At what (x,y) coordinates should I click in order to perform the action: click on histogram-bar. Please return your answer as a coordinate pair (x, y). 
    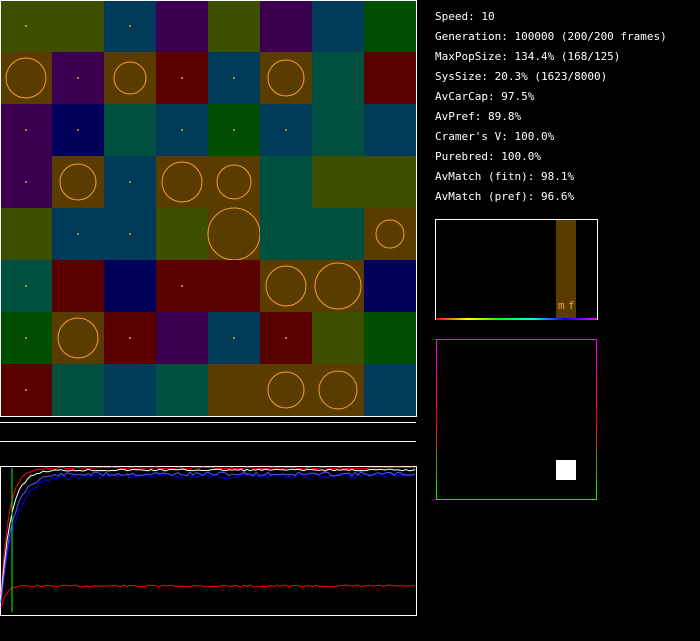
    Looking at the image, I should click on (566, 269).